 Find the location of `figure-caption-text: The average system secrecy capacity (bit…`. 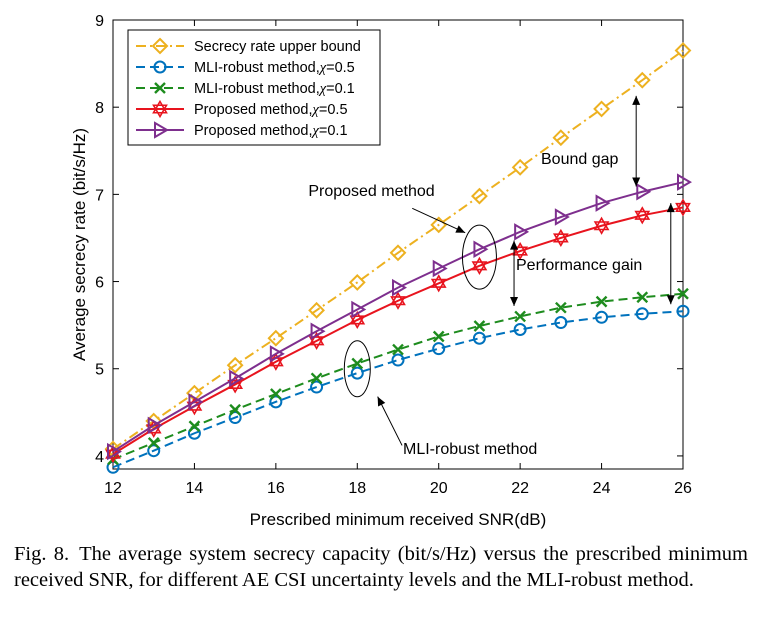

figure-caption-text: The average system secrecy capacity (bit… is located at coordinates (381, 567).